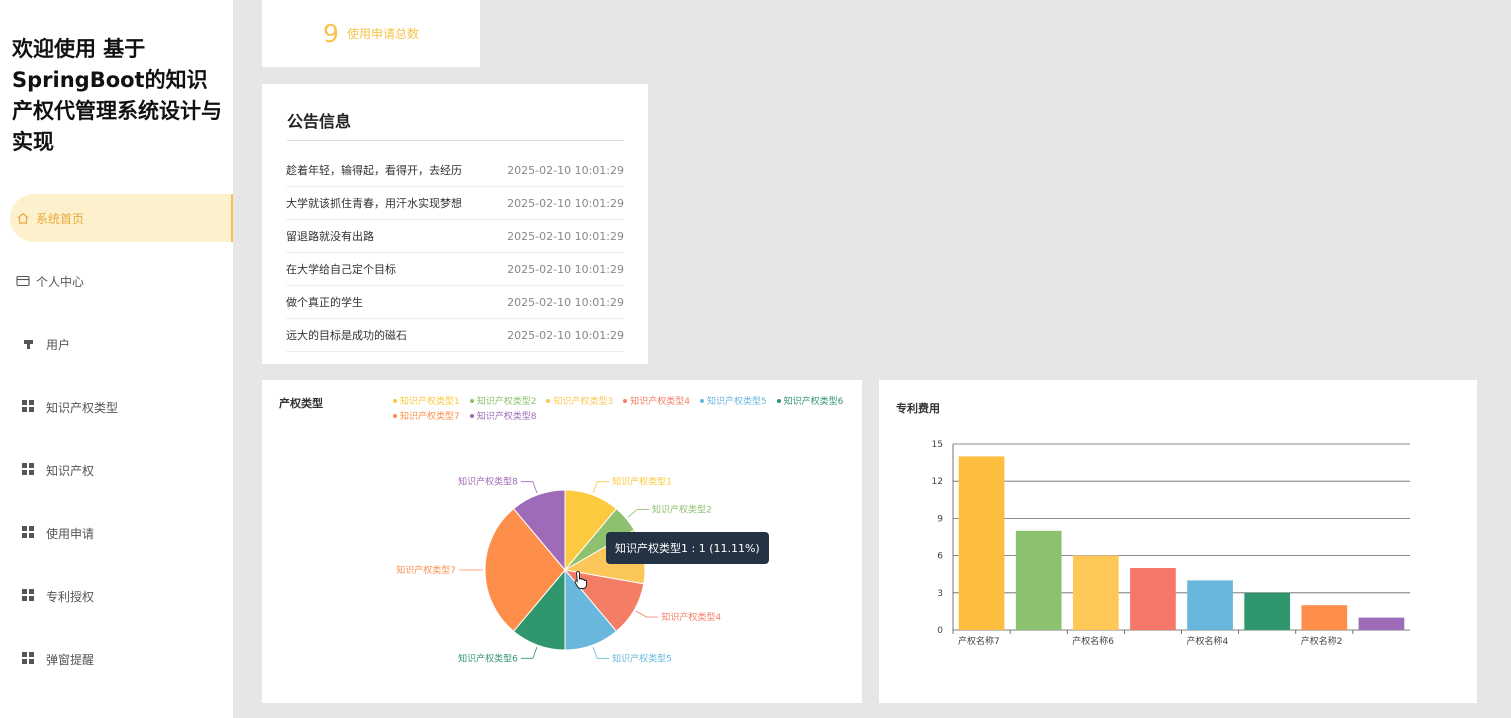 The height and width of the screenshot is (718, 1511). I want to click on legend-item: 知识产权类型2, so click(502, 400).